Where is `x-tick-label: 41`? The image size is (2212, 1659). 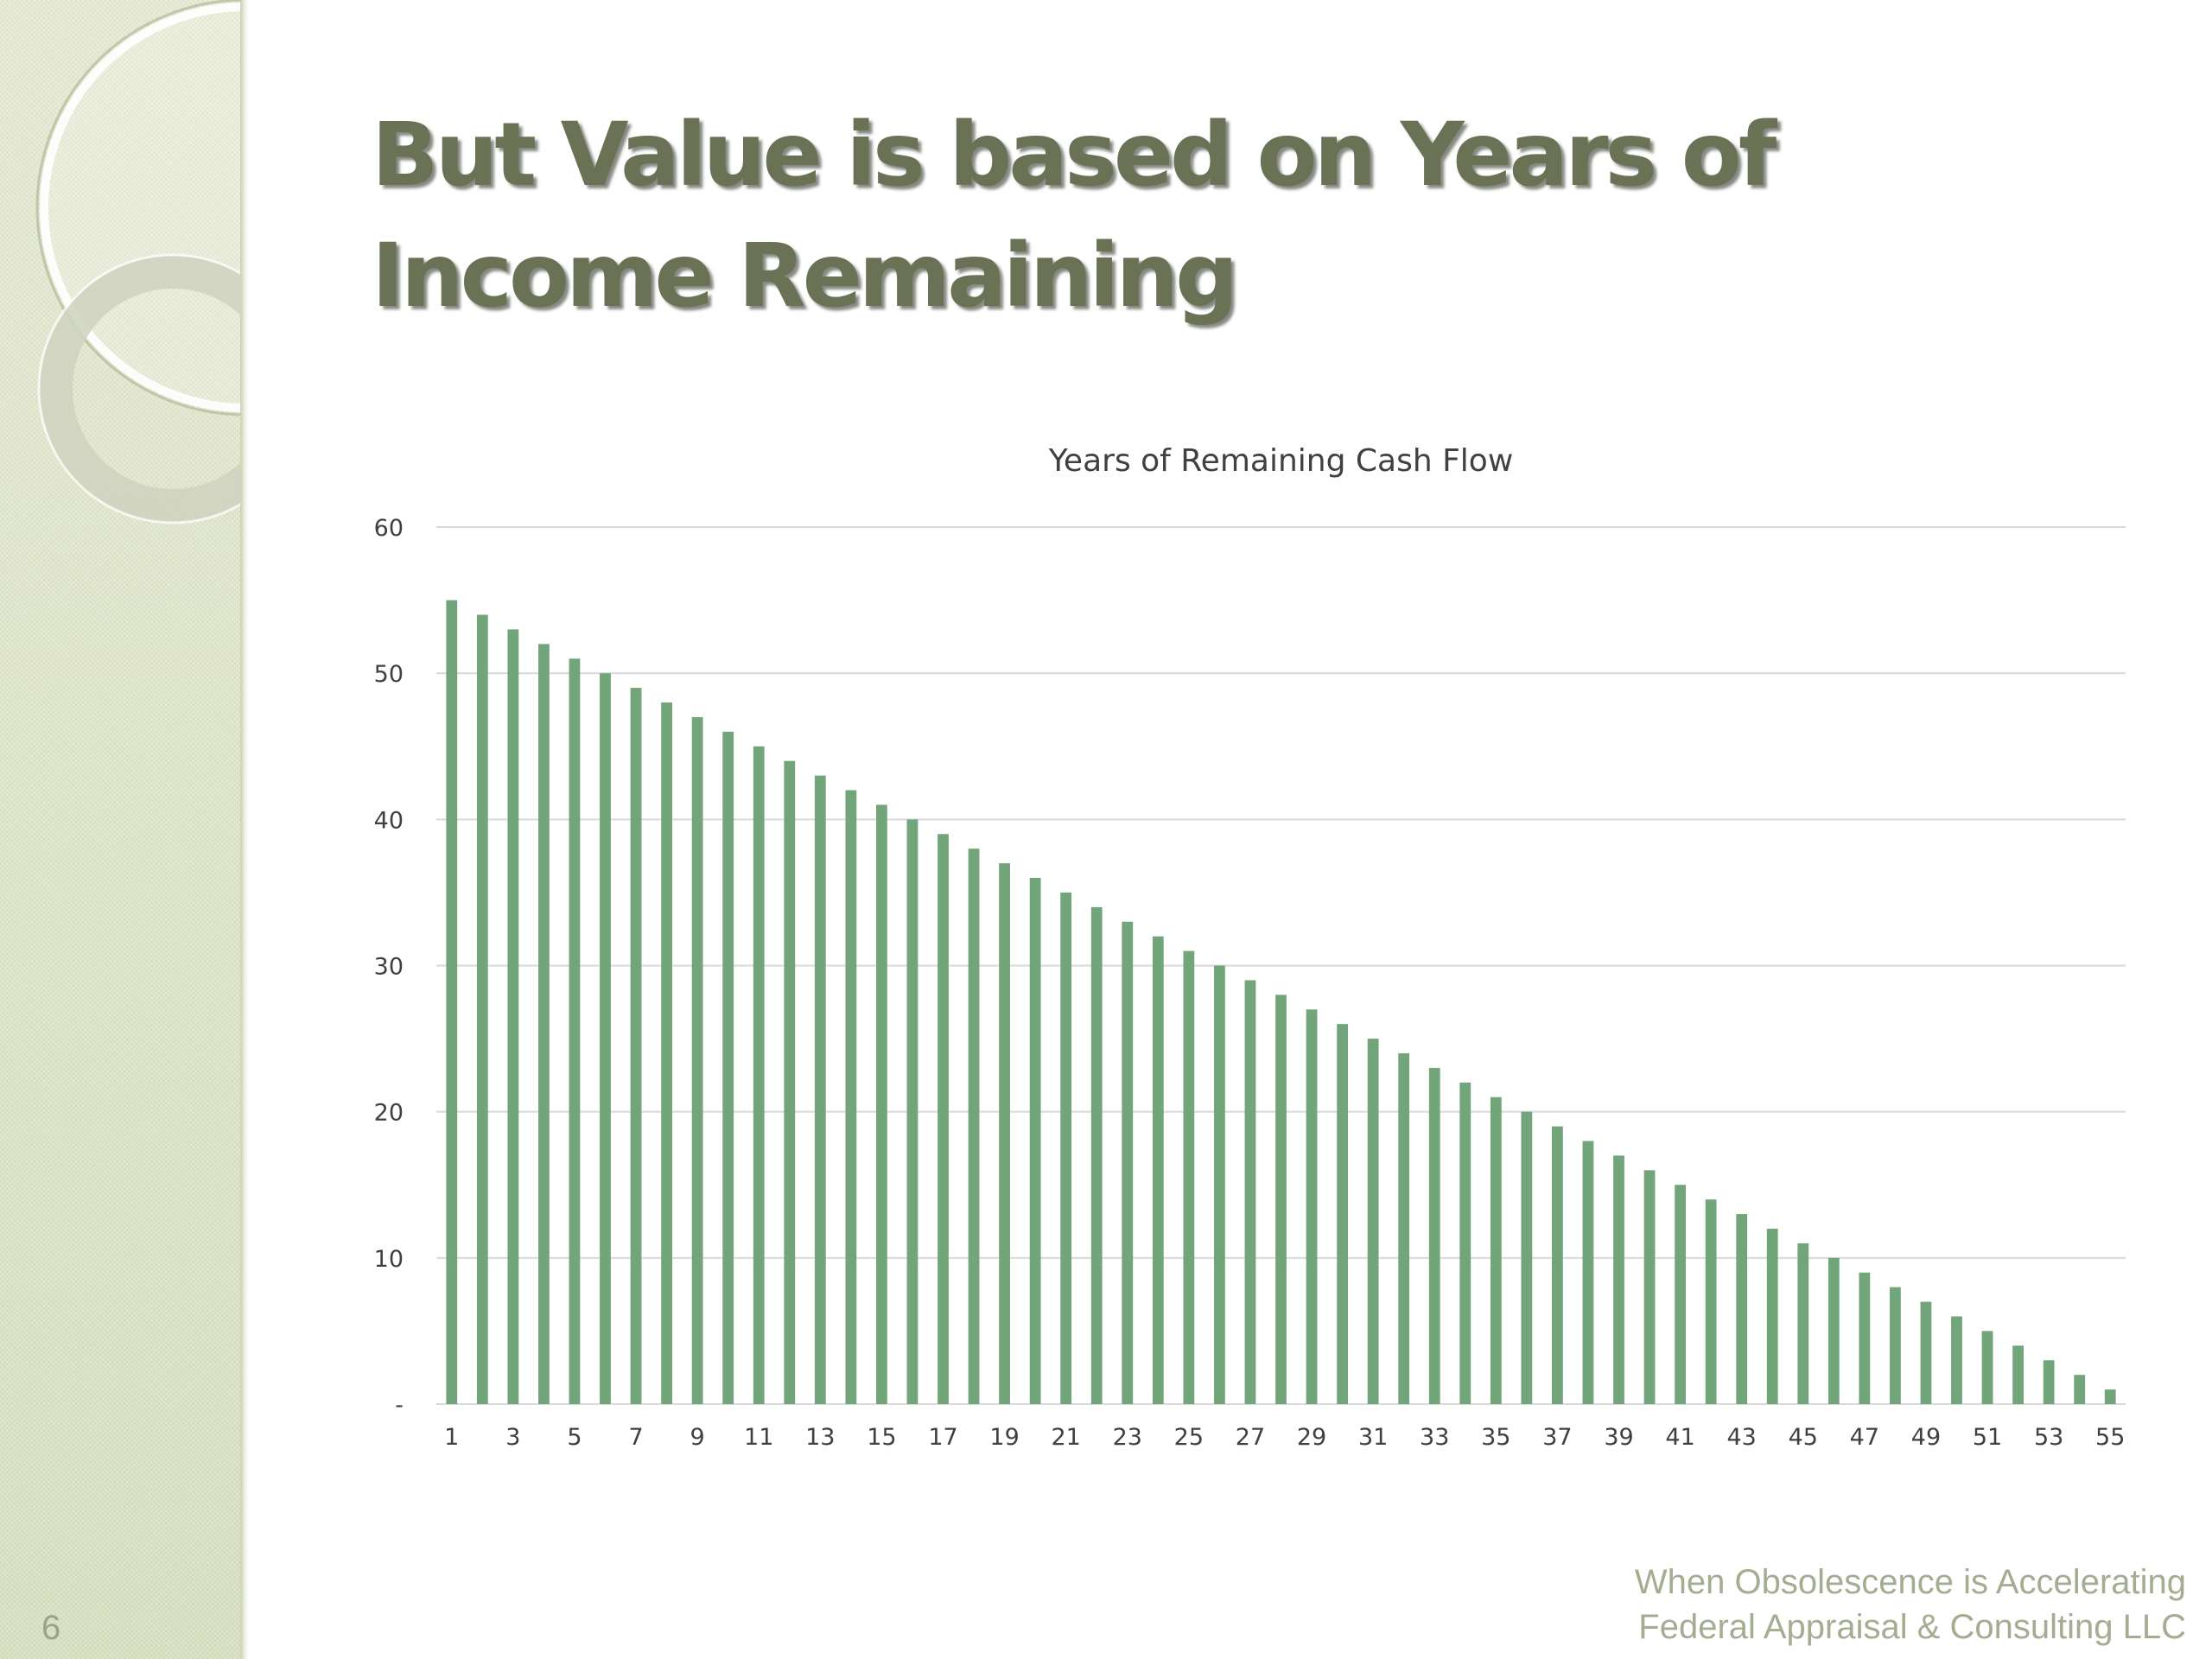
x-tick-label: 41 is located at coordinates (1679, 1437).